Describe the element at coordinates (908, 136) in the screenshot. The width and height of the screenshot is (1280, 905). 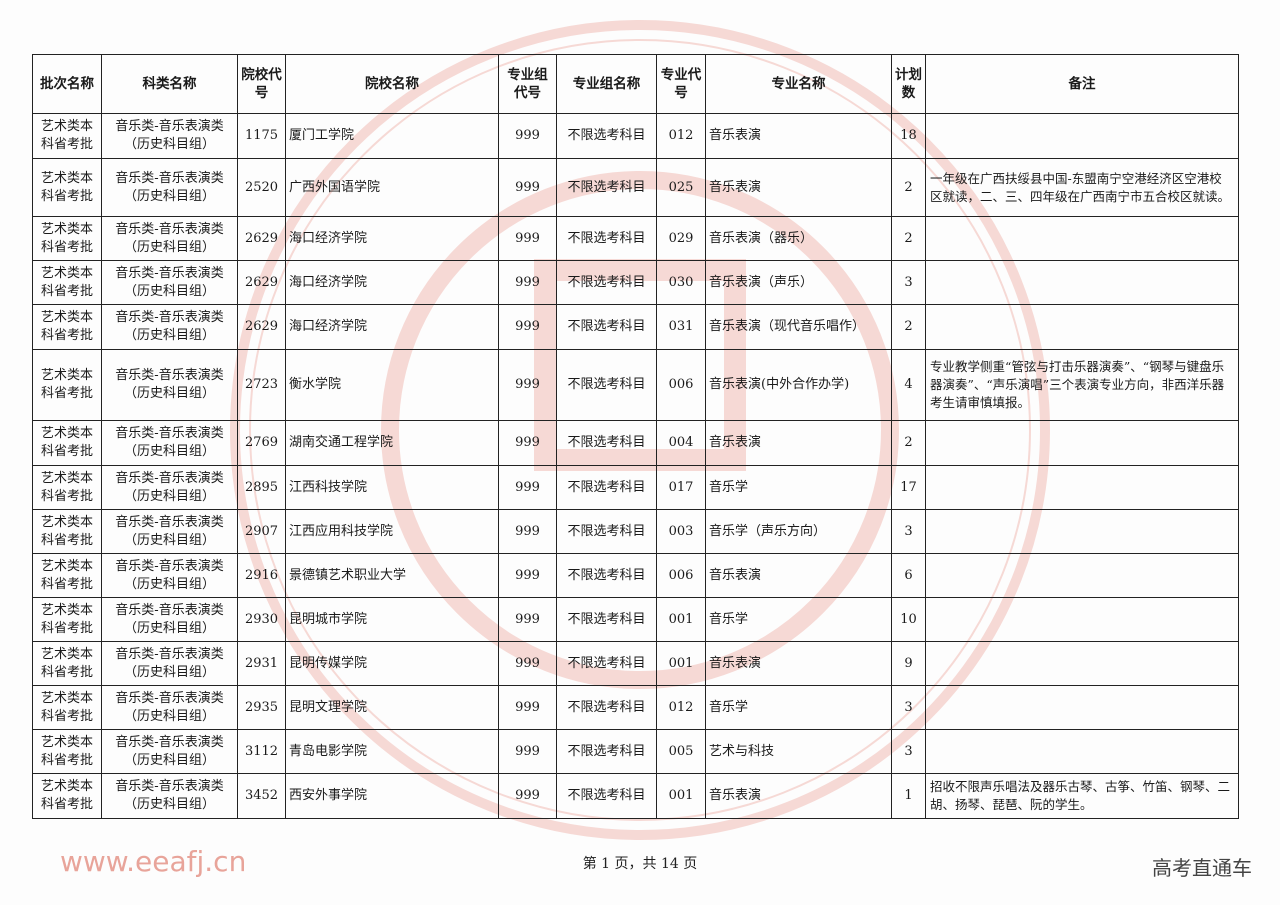
I see `cell-8: 18` at that location.